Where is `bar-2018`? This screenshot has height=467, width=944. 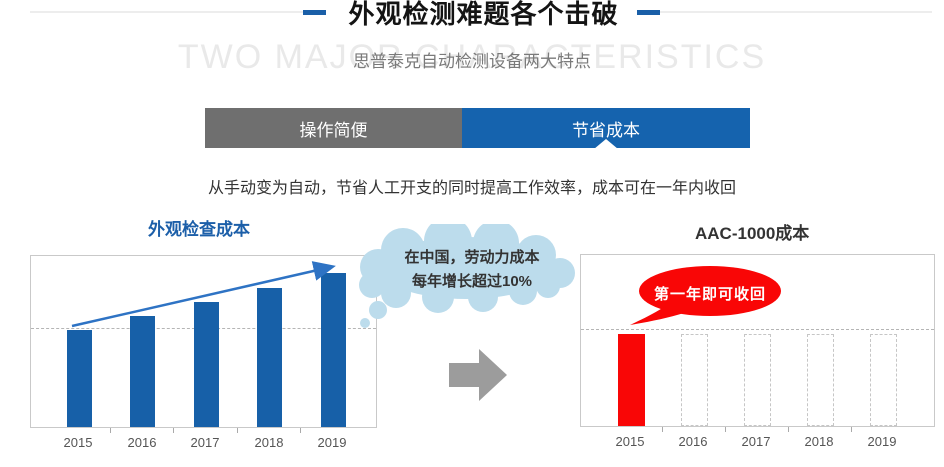 bar-2018 is located at coordinates (269, 357).